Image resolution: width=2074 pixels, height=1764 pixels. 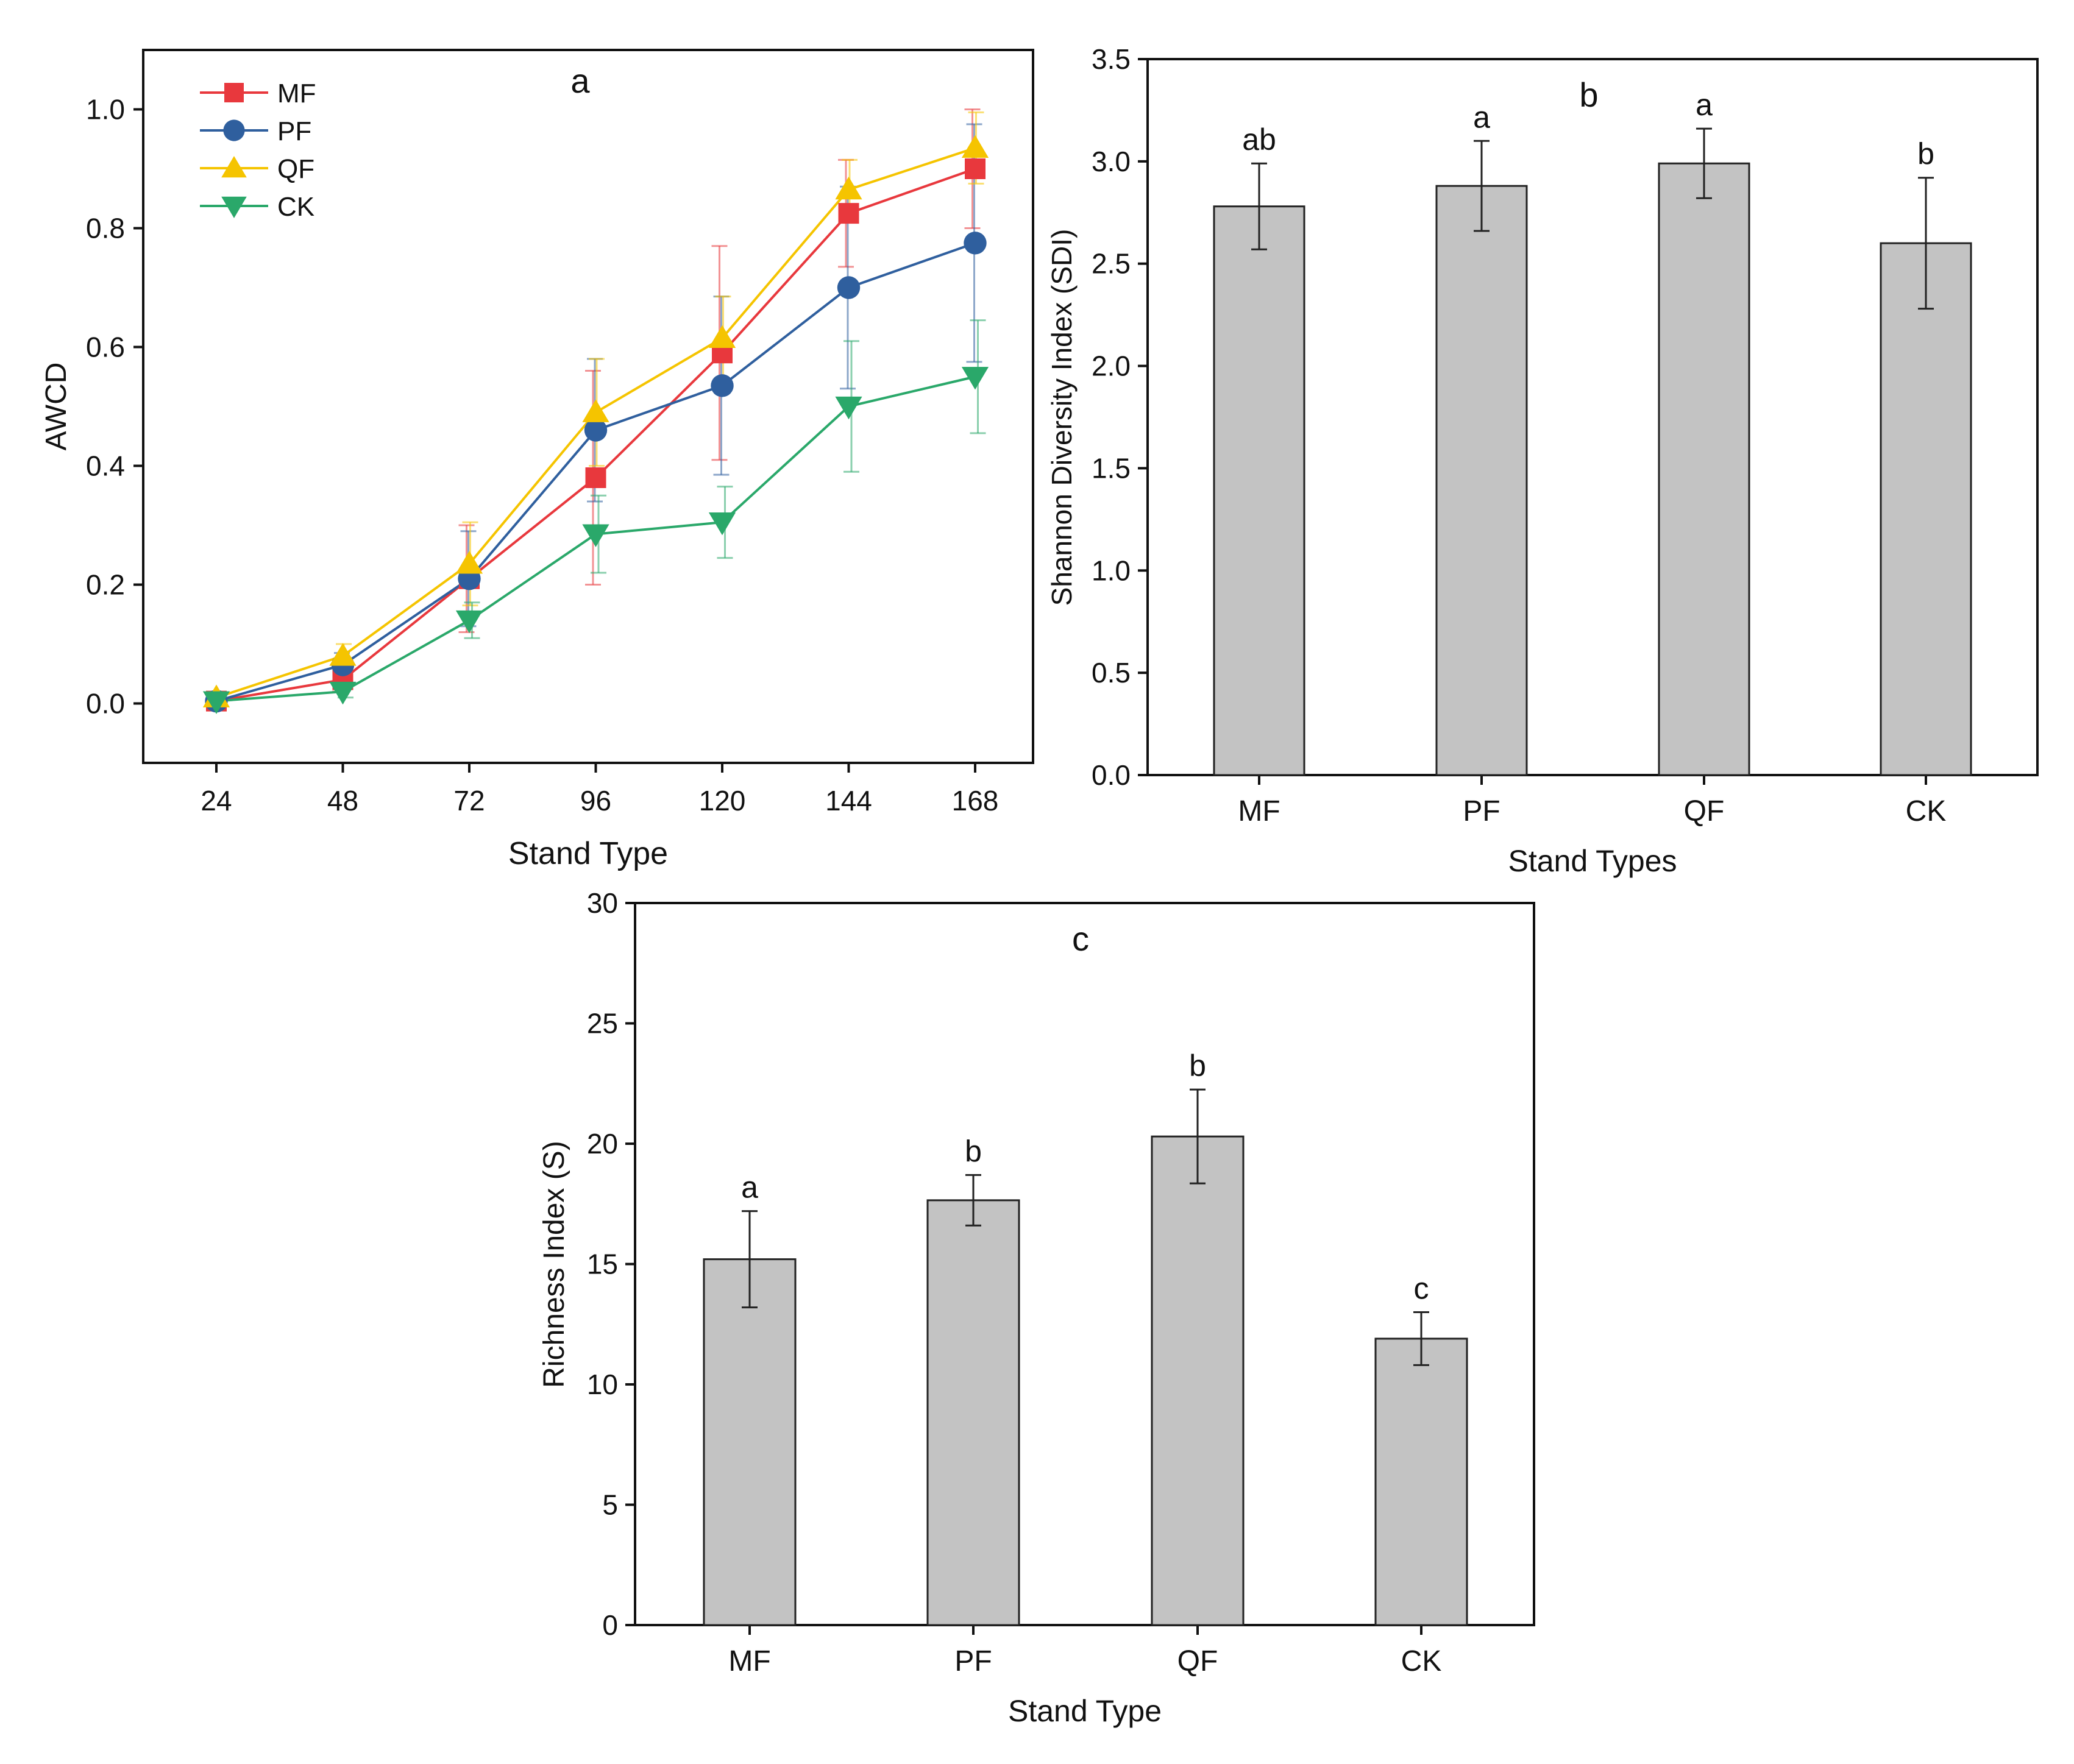 What do you see at coordinates (296, 169) in the screenshot?
I see `panel-a-legend-label-qf: QF` at bounding box center [296, 169].